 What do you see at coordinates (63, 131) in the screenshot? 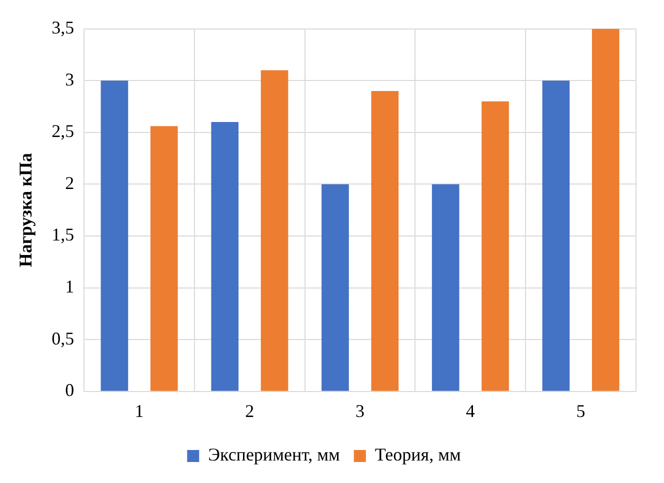
I see `y-tick-label: 2,5` at bounding box center [63, 131].